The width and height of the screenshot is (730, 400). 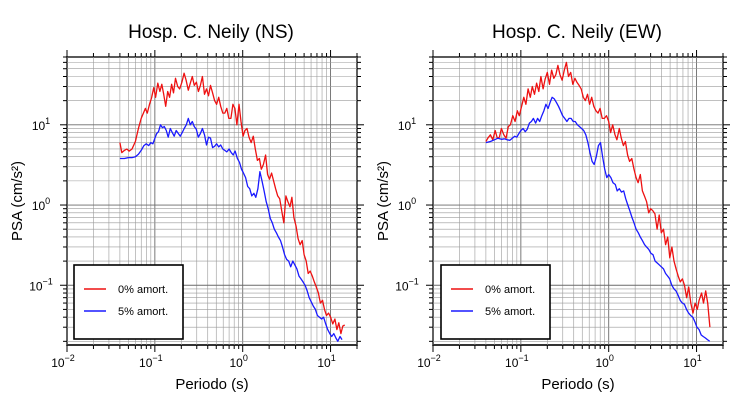 I want to click on chart-title: Hosp. C. Neily (NS), so click(x=211, y=32).